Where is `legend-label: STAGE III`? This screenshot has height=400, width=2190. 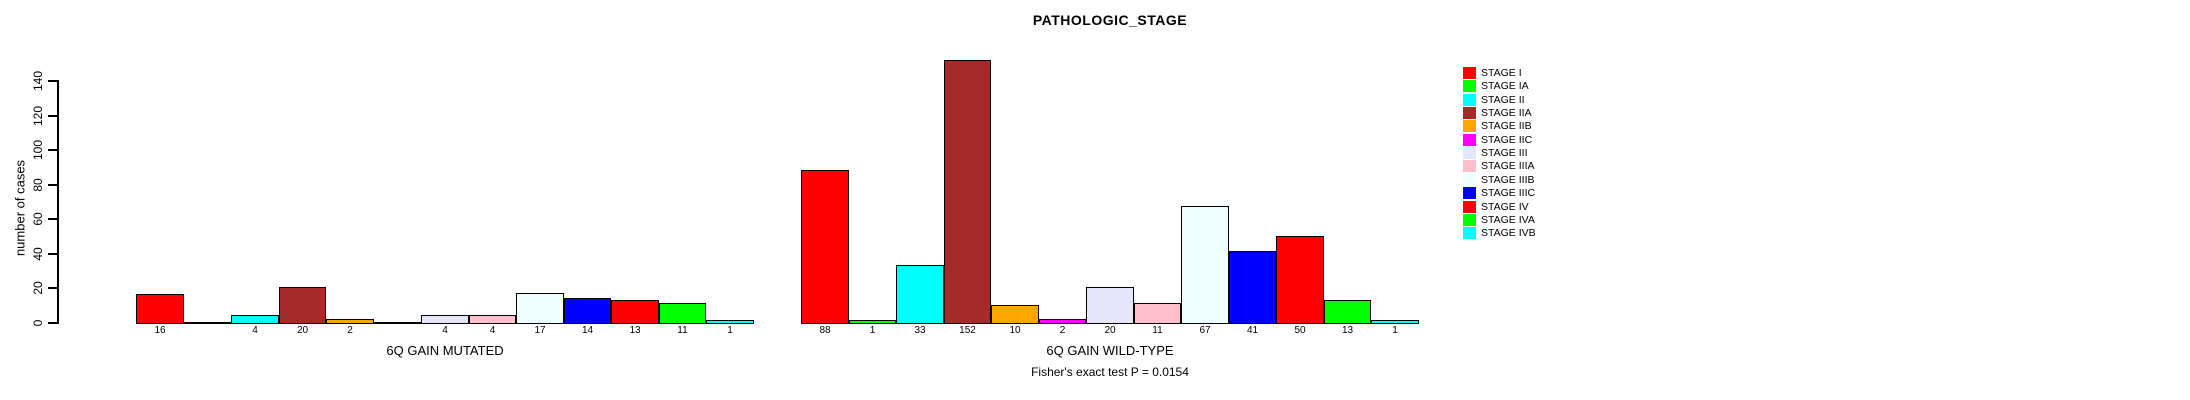
legend-label: STAGE III is located at coordinates (1504, 153).